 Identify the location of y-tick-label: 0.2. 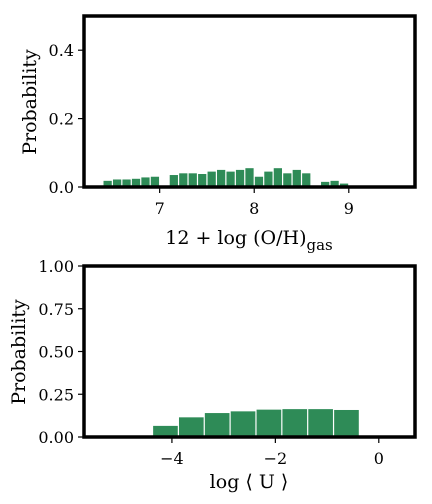
(61, 119).